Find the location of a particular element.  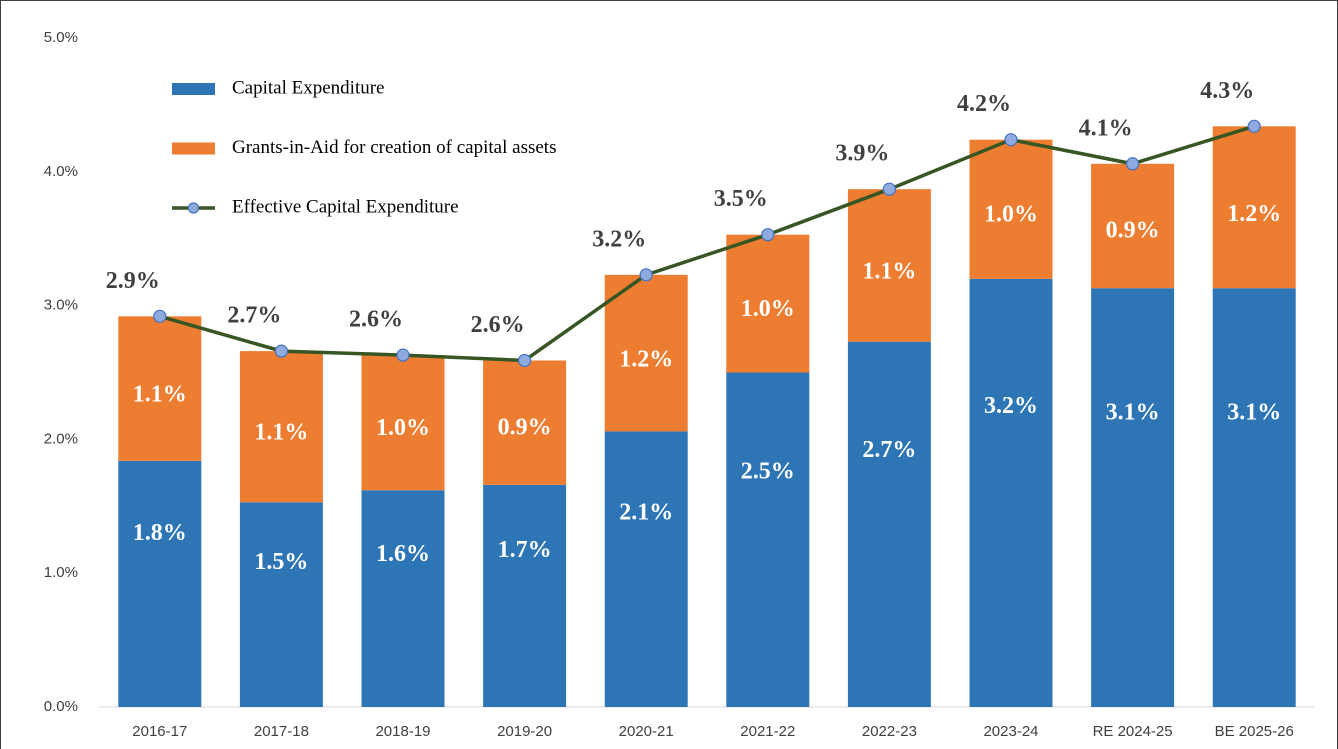

y-tick-label: 1.0% is located at coordinates (61, 572).